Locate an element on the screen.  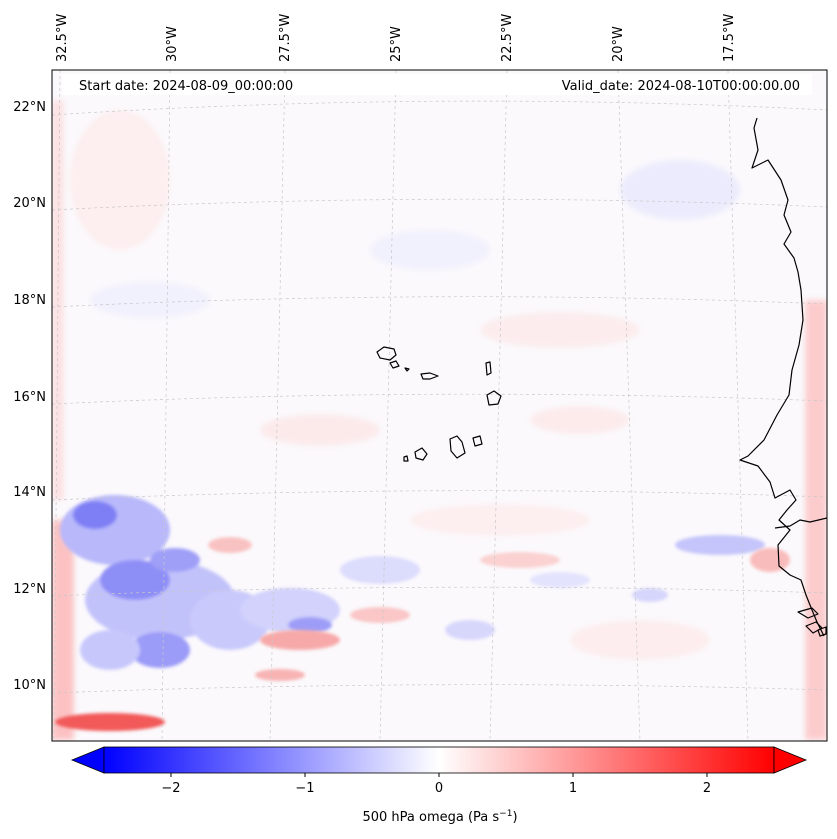
lat-label: 22°N is located at coordinates (29, 107).